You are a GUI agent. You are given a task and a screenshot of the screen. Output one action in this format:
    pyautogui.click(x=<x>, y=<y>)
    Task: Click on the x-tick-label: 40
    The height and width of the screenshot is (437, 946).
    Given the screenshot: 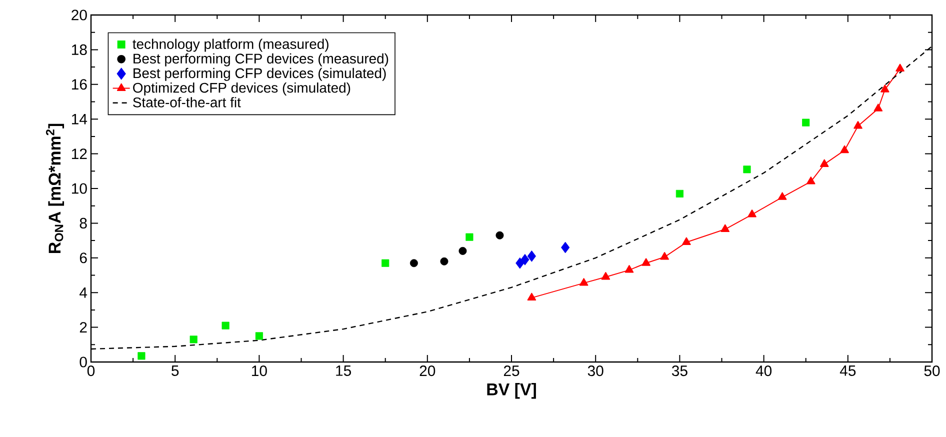 What is the action you would take?
    pyautogui.click(x=764, y=371)
    